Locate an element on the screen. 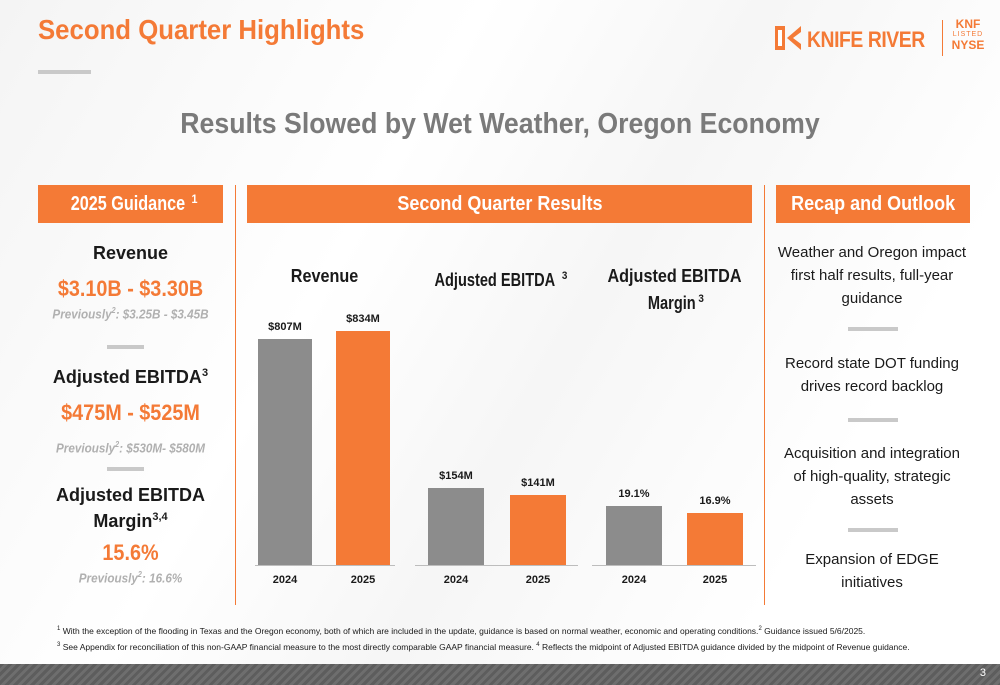 The height and width of the screenshot is (685, 1000). guidance-margin-previous: Previously2: 16.6% is located at coordinates (130, 578).